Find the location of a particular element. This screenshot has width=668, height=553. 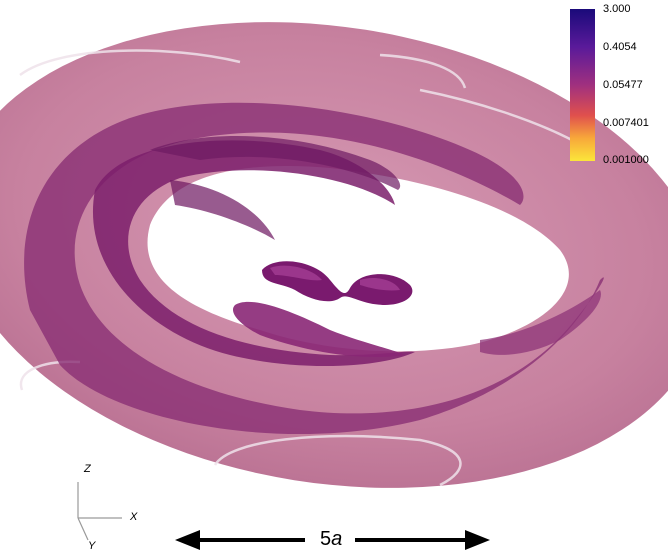

colorbar is located at coordinates (582, 85).